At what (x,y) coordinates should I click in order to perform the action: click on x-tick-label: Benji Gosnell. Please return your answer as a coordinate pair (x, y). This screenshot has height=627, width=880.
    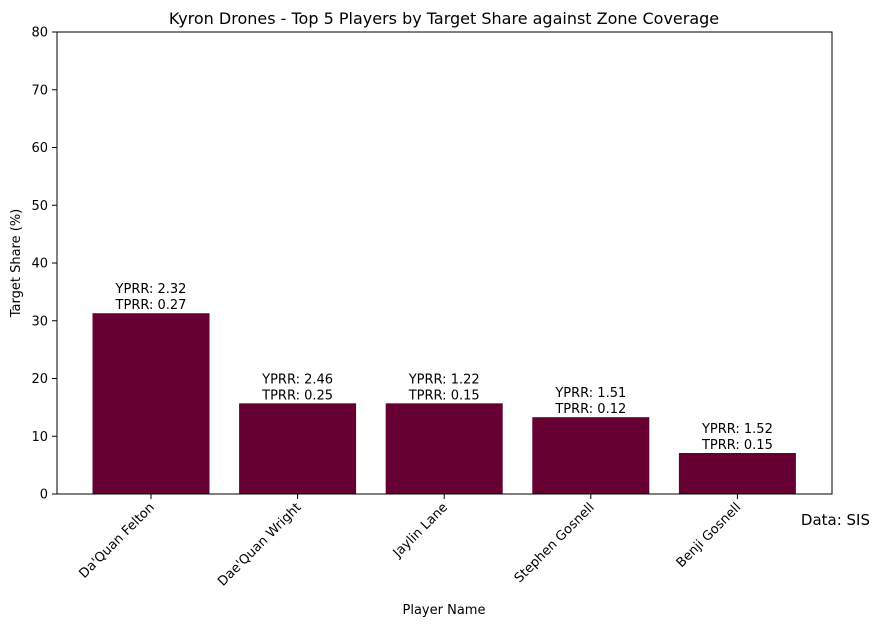
    Looking at the image, I should click on (709, 535).